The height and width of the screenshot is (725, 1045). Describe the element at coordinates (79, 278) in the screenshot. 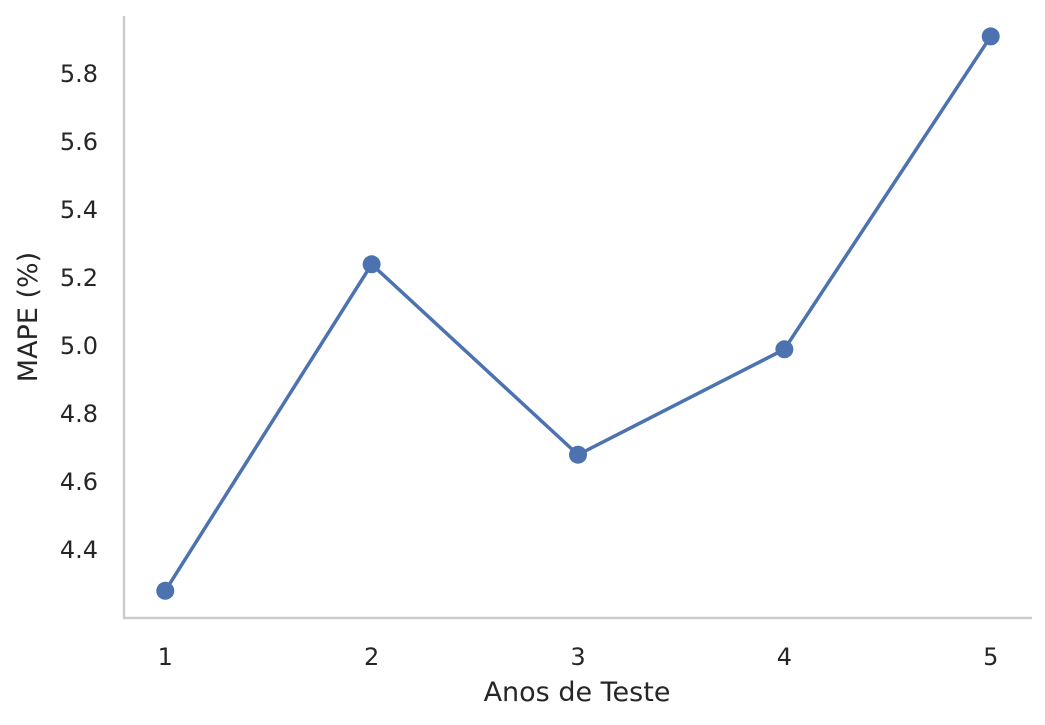

I see `y-tick-label: 5.2` at that location.